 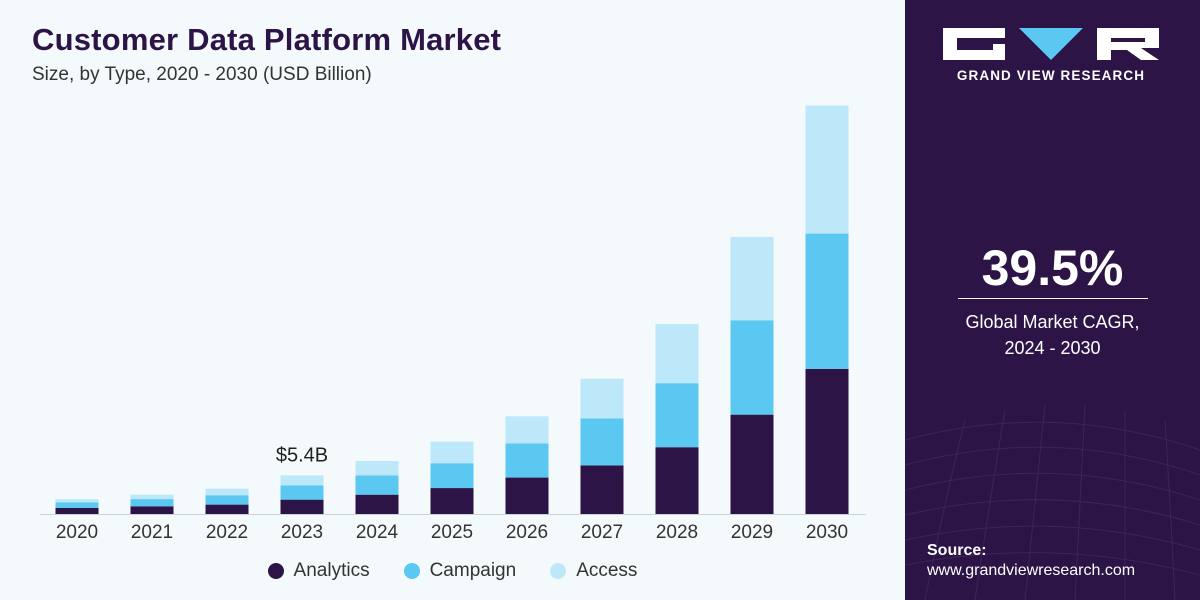 I want to click on x-tick-label-2022: 2022, so click(x=227, y=532).